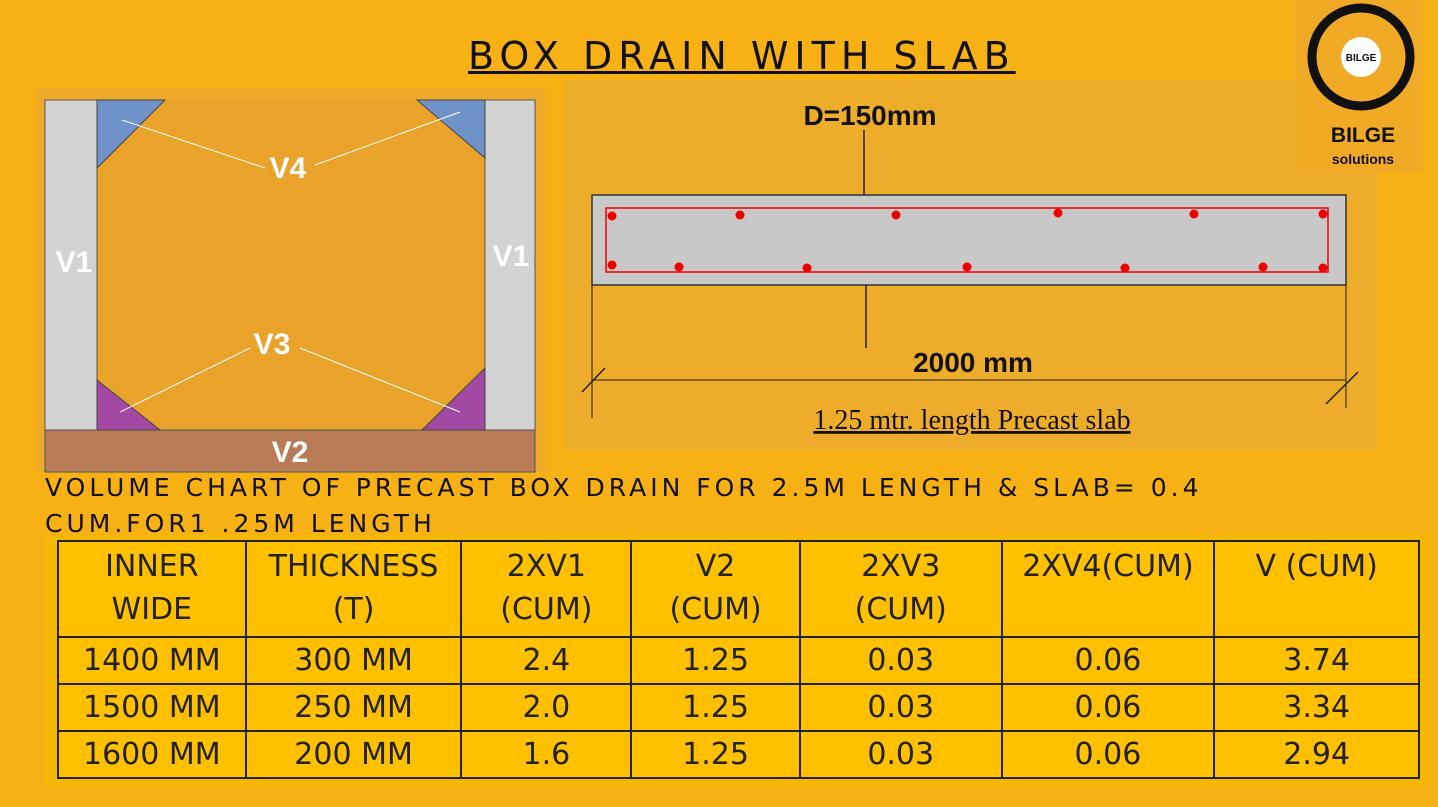 Image resolution: width=1438 pixels, height=807 pixels. What do you see at coordinates (353, 754) in the screenshot?
I see `table-cell: 200 MM` at bounding box center [353, 754].